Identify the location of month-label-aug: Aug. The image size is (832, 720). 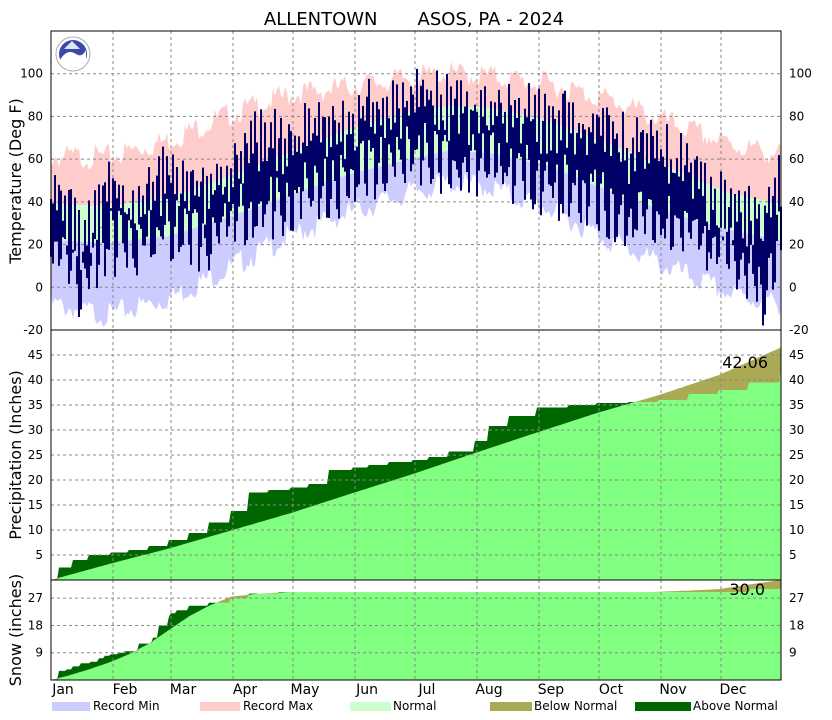
(488, 690).